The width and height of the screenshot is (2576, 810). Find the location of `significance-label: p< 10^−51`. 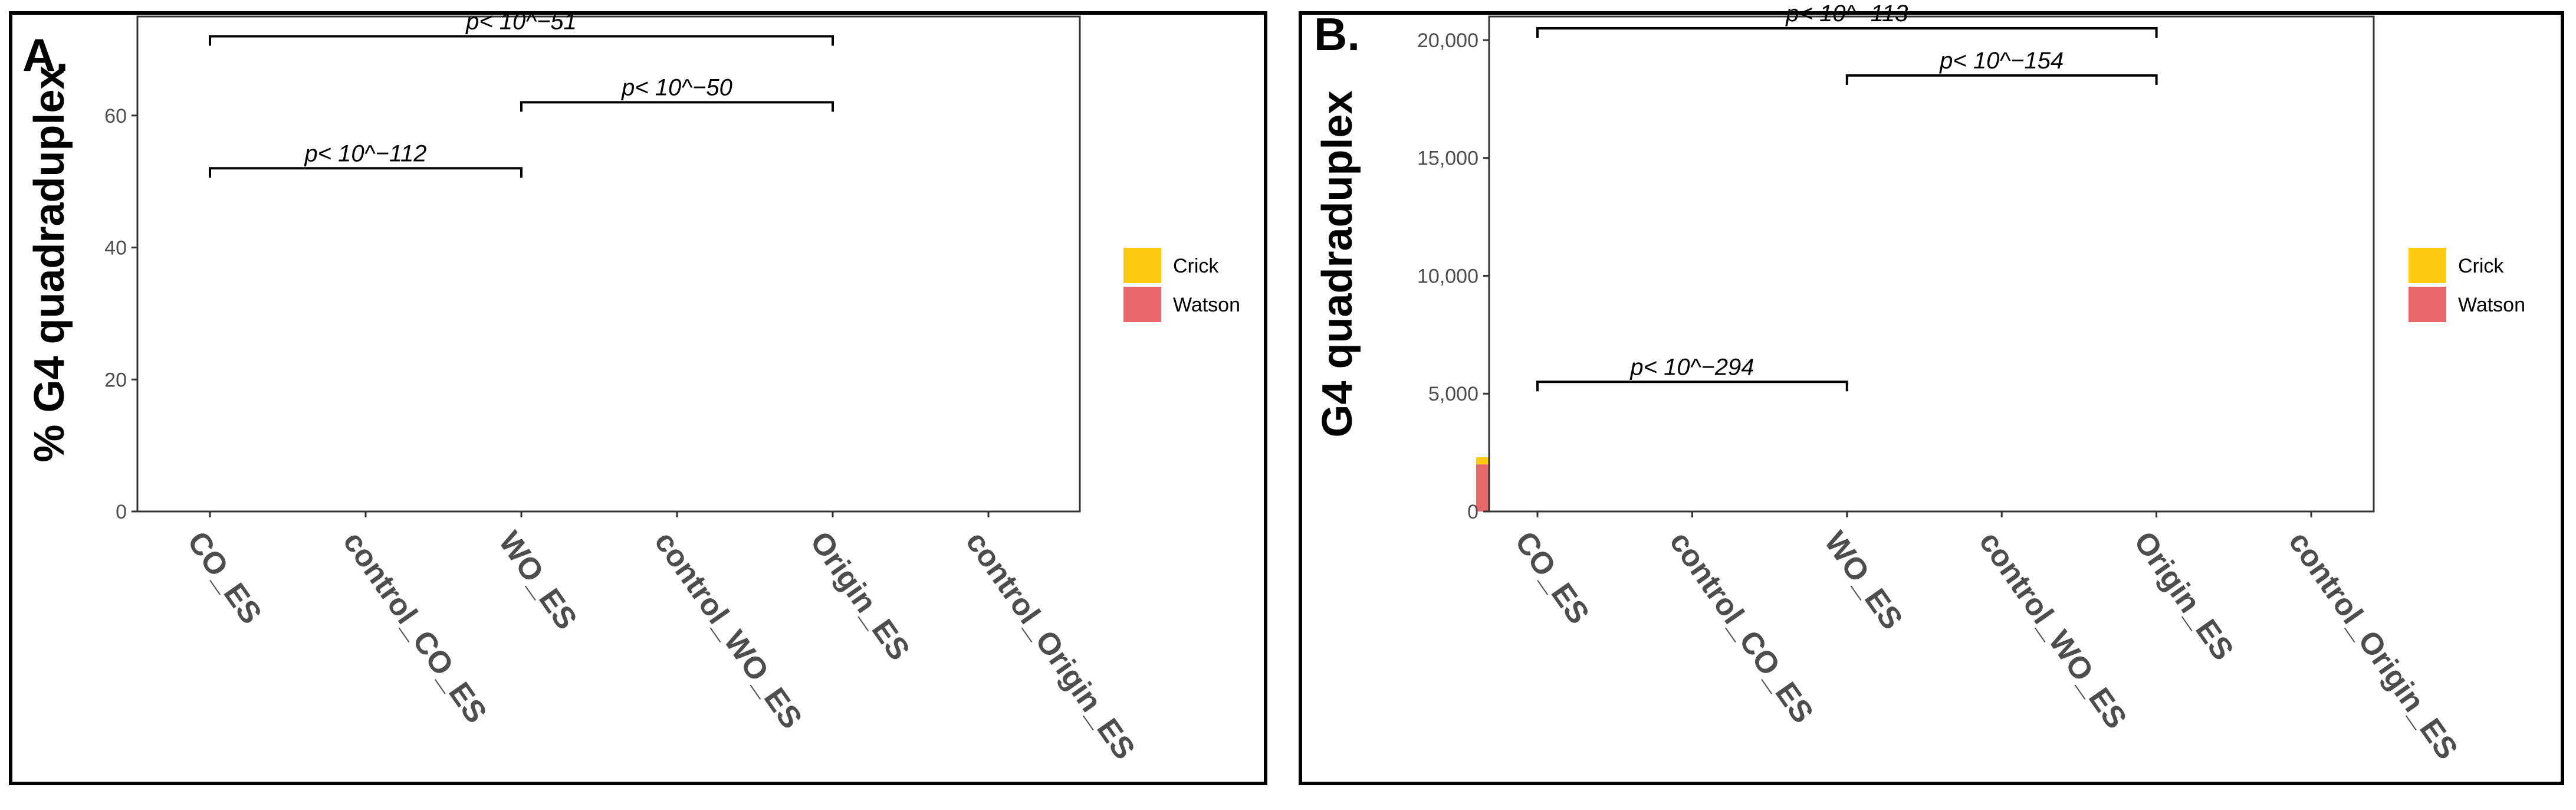

significance-label: p< 10^−51 is located at coordinates (521, 22).